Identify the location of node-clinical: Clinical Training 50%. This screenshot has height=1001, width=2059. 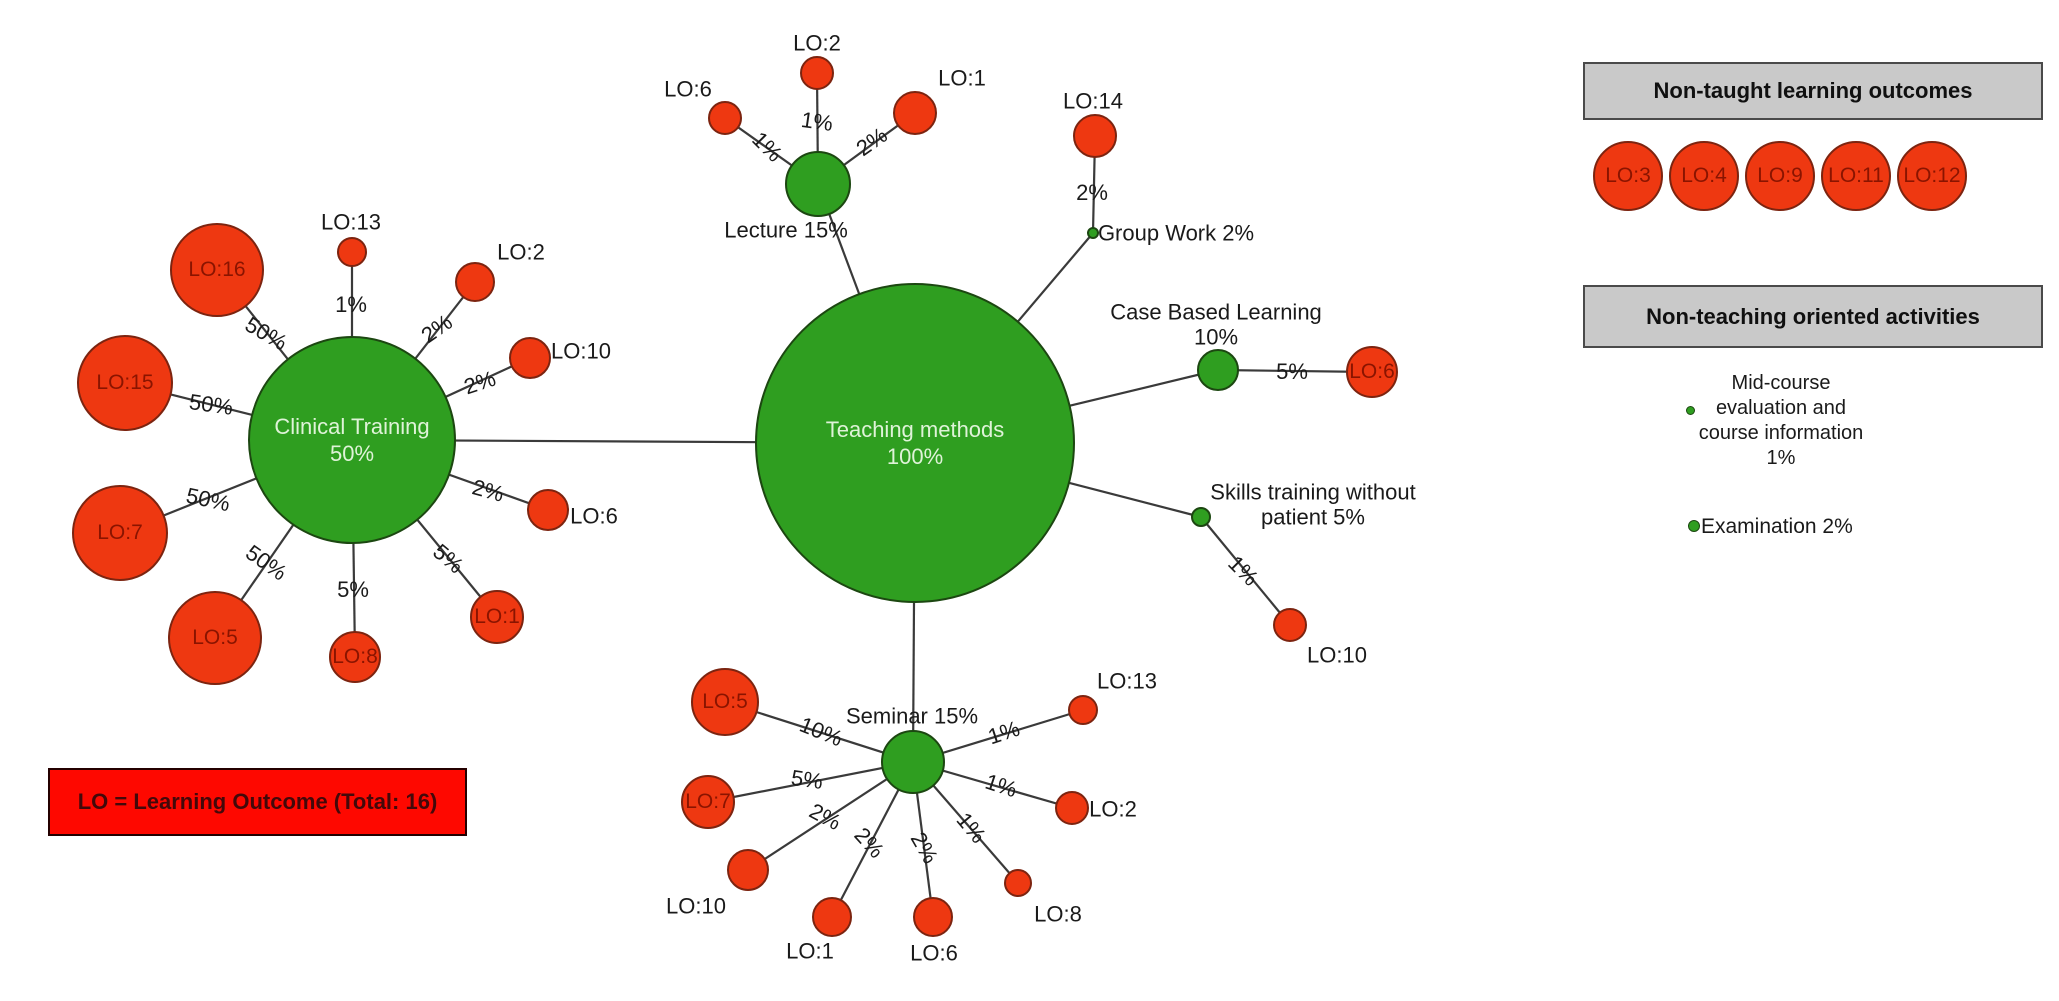
(352, 440).